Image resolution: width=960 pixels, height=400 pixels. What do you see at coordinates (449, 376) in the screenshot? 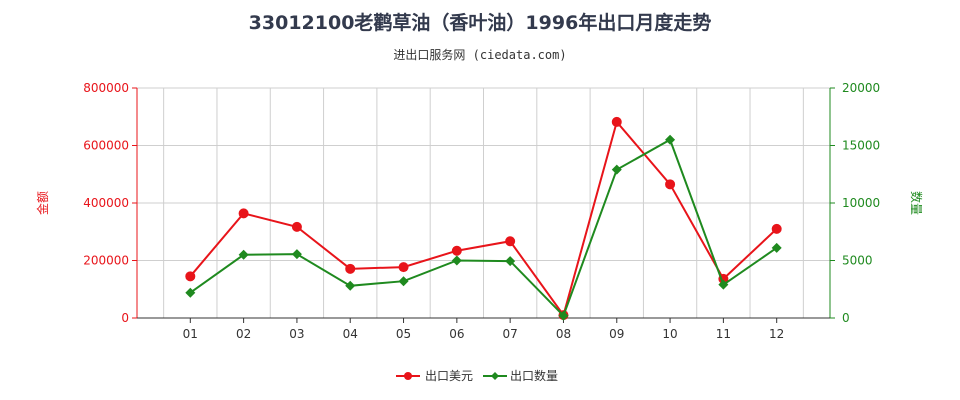
I see `legend-label-1: 出口美元` at bounding box center [449, 376].